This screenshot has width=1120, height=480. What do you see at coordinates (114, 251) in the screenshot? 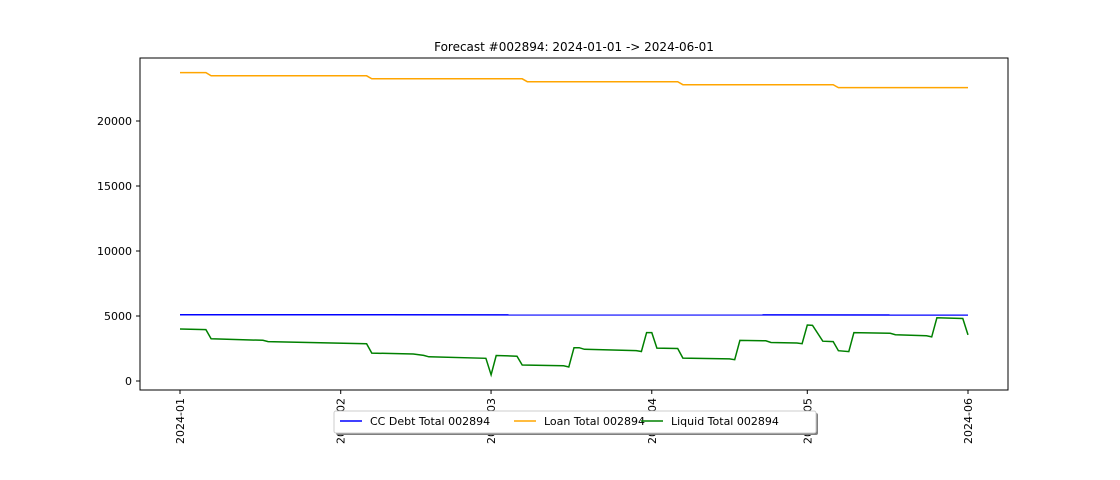
I see `y-tick-label: 10000` at bounding box center [114, 251].